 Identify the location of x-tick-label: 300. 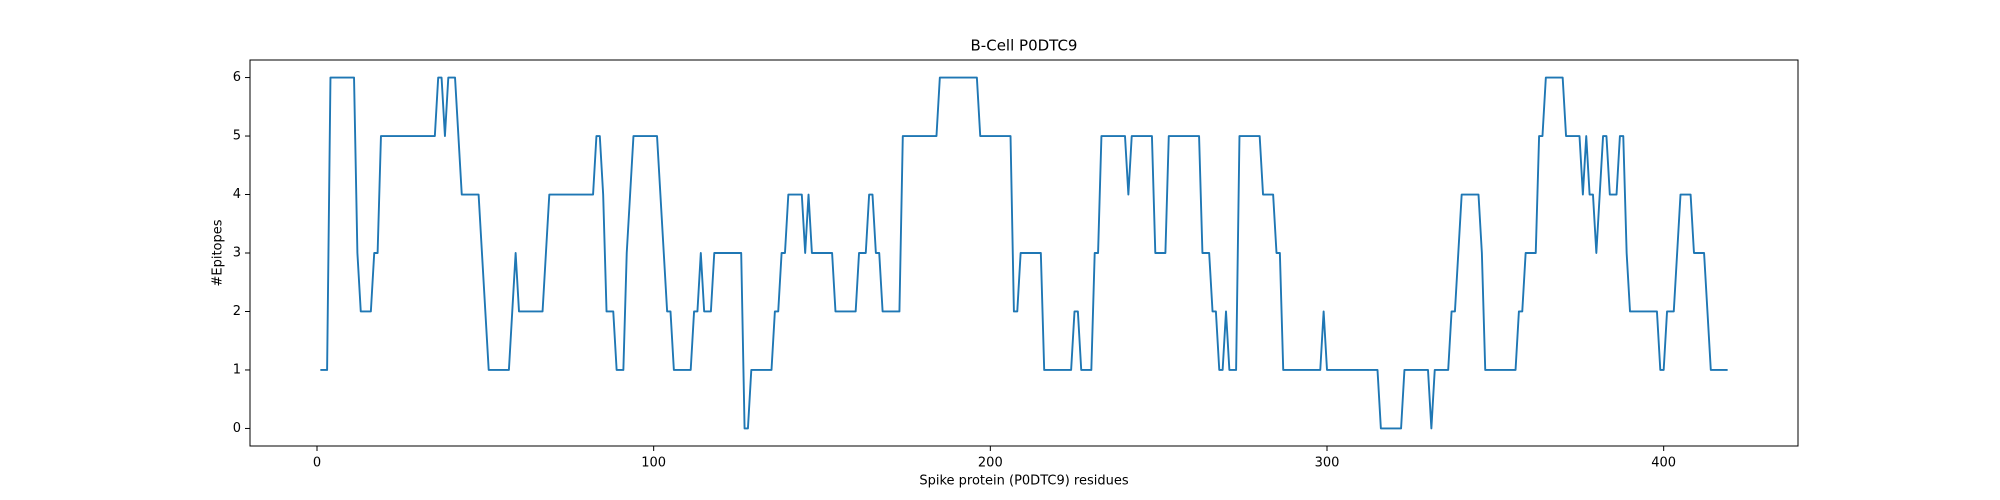
(1327, 463).